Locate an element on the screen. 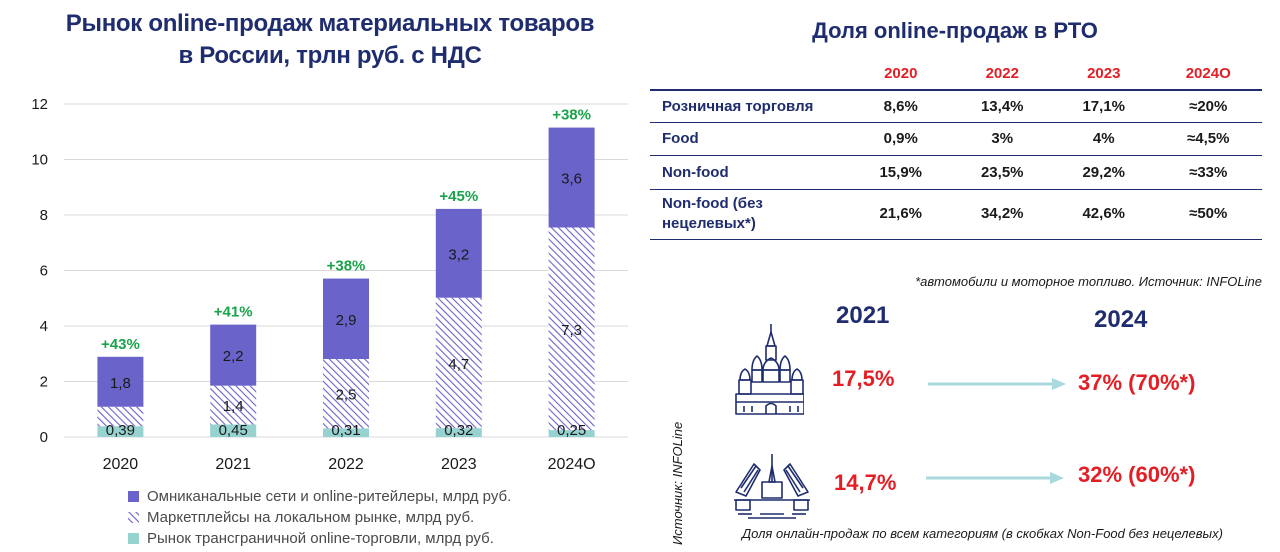 The width and height of the screenshot is (1280, 552). spb-from-value: 14,7% is located at coordinates (865, 482).